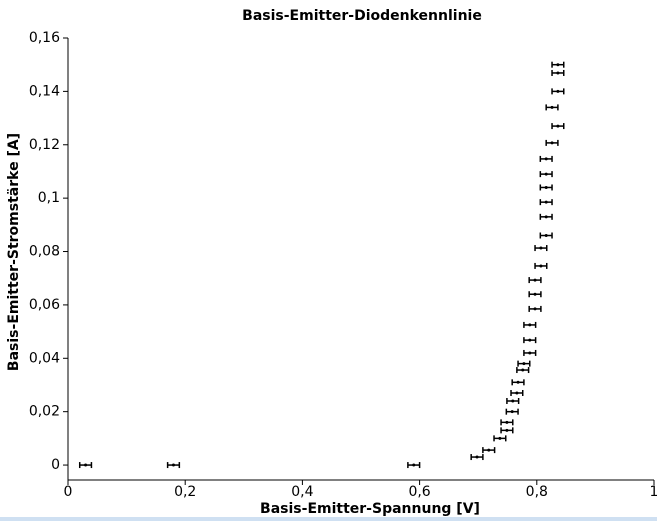  What do you see at coordinates (537, 492) in the screenshot?
I see `x-tick-label: 0,8` at bounding box center [537, 492].